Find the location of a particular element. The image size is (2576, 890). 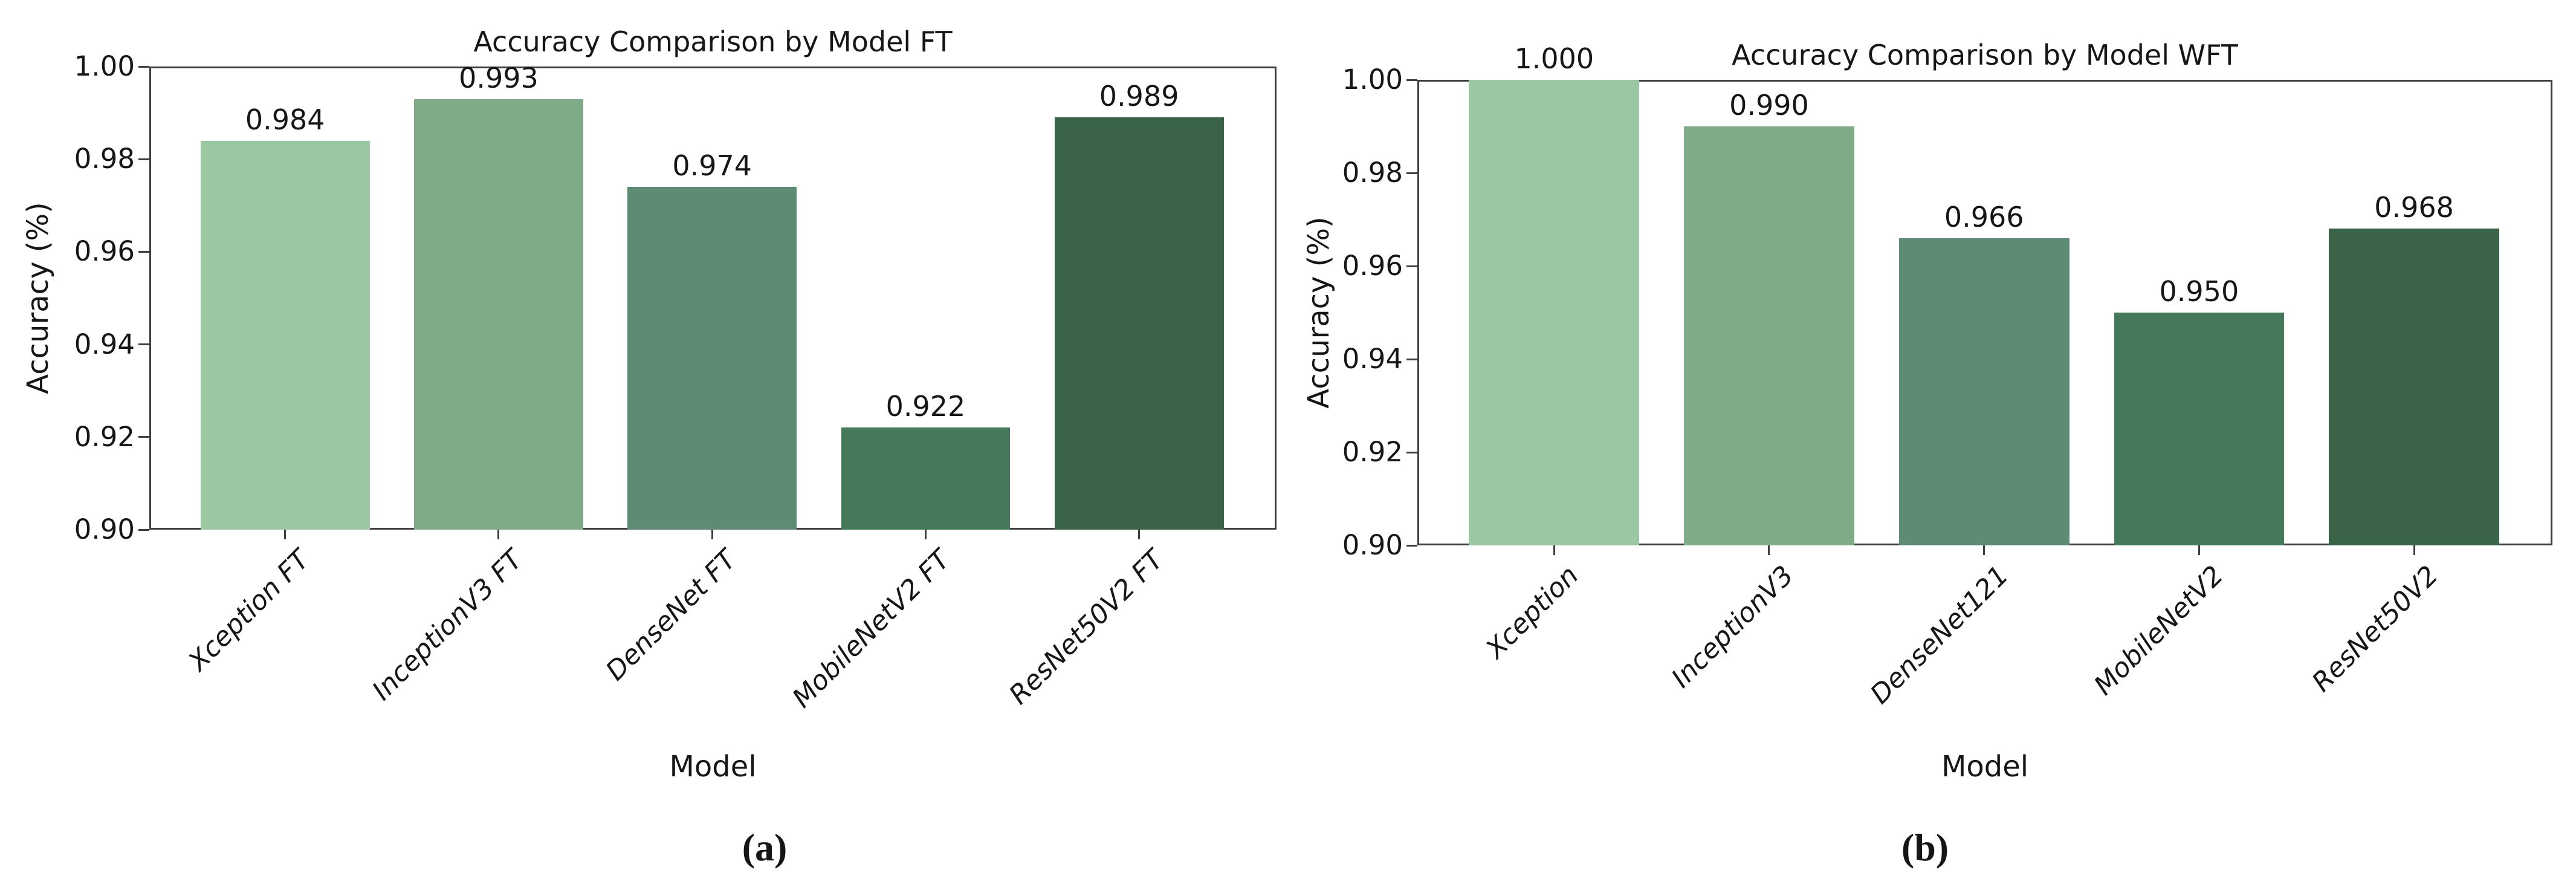

x-tick-label: DenseNet121 is located at coordinates (1939, 635).